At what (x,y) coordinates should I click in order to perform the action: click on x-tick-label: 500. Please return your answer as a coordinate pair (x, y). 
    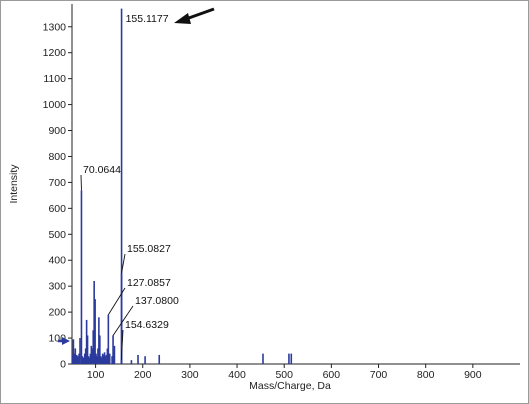
    Looking at the image, I should click on (284, 375).